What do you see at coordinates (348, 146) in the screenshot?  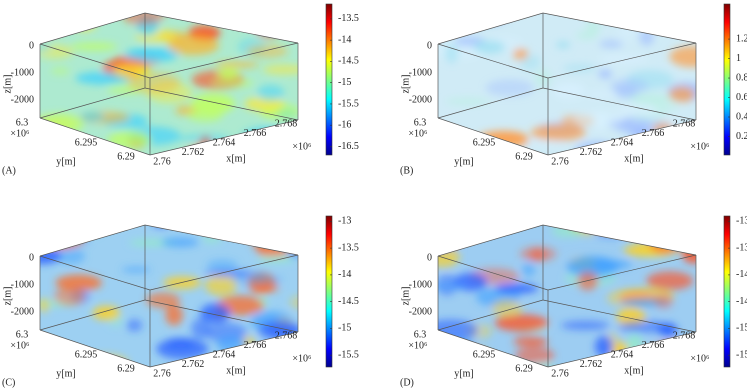 I see `colorbar-tick-label: -16.5` at bounding box center [348, 146].